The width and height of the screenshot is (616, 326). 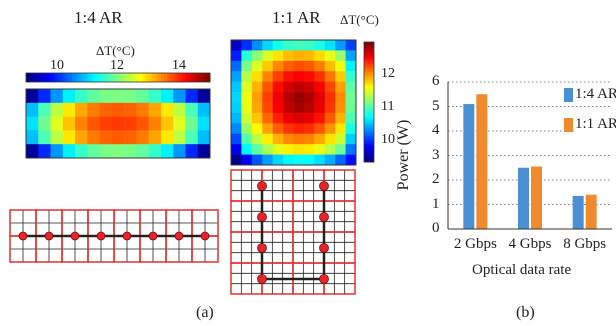 I want to click on x-tick-label: 8 Gbps, so click(x=585, y=244).